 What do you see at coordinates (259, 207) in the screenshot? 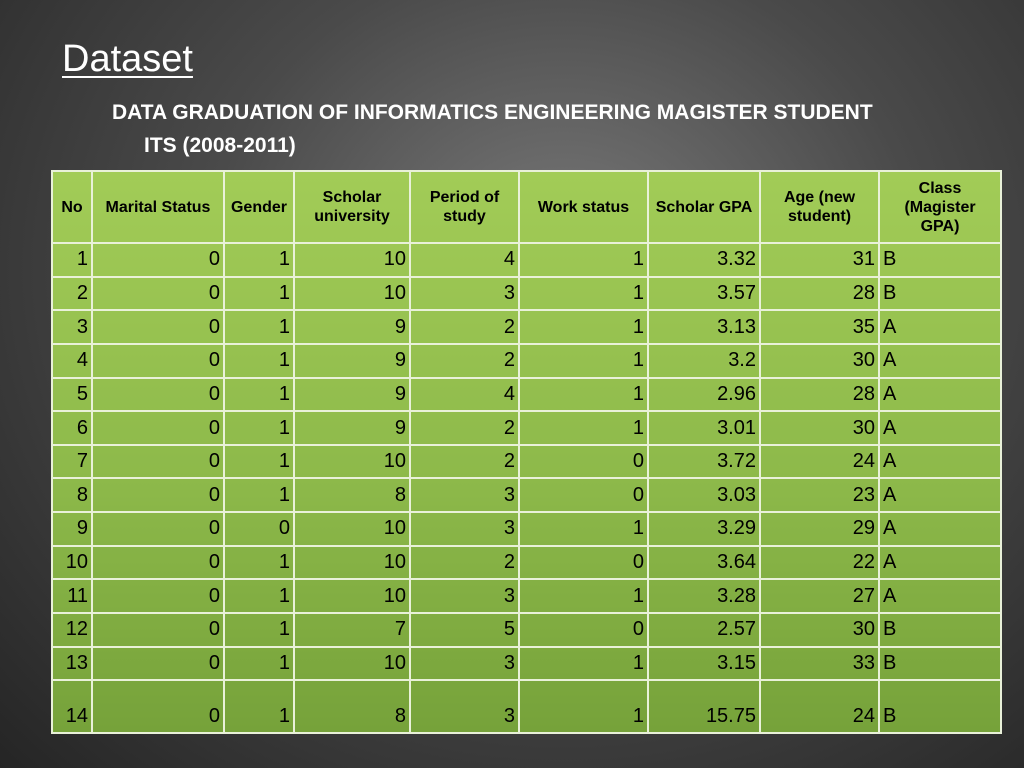
I see `header-gender: Gender` at bounding box center [259, 207].